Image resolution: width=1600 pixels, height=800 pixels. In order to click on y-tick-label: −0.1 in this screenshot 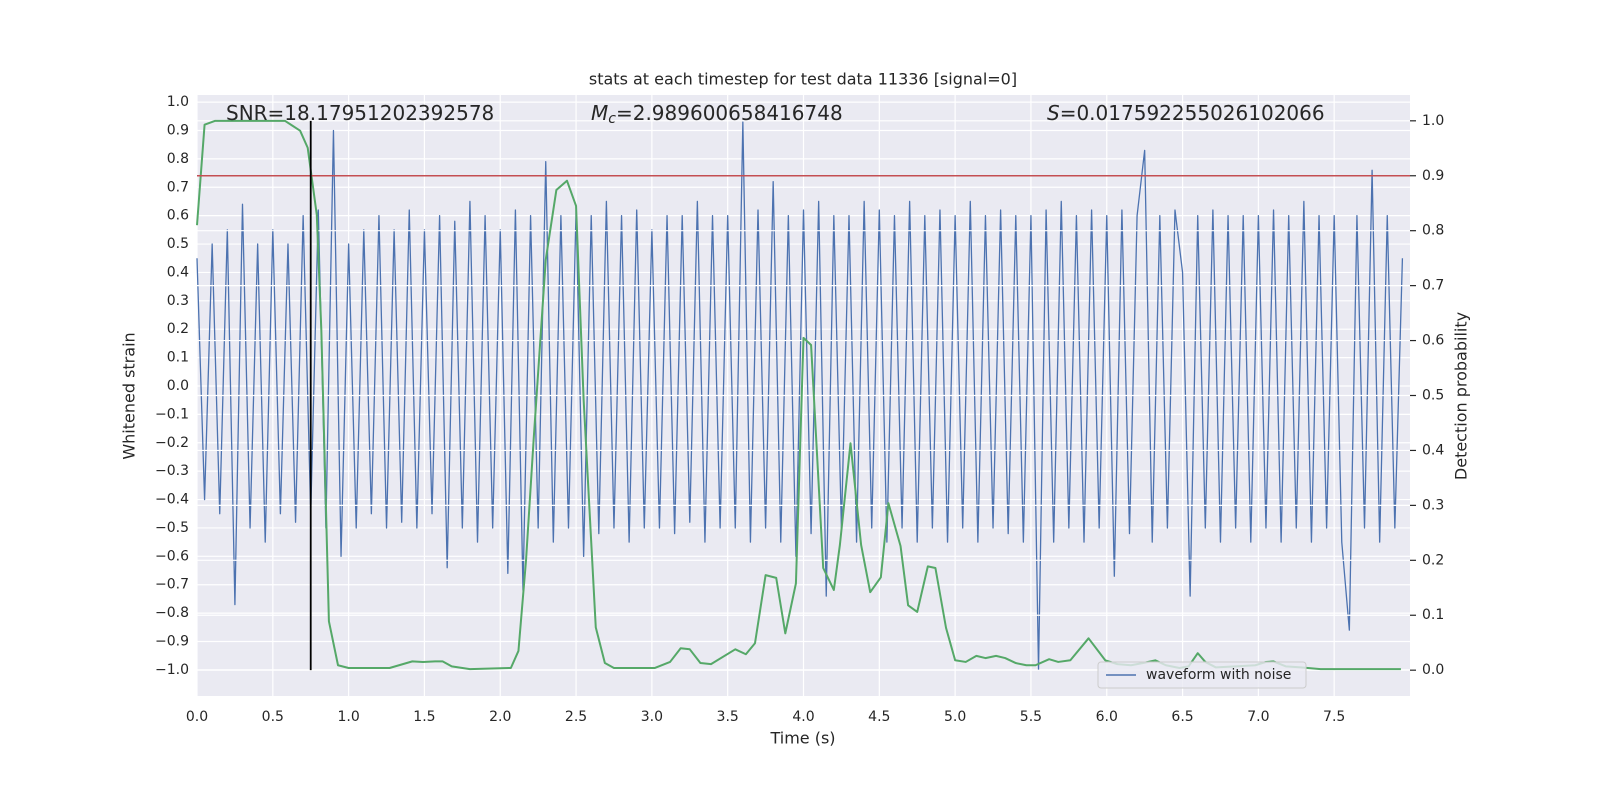, I will do `click(172, 414)`.